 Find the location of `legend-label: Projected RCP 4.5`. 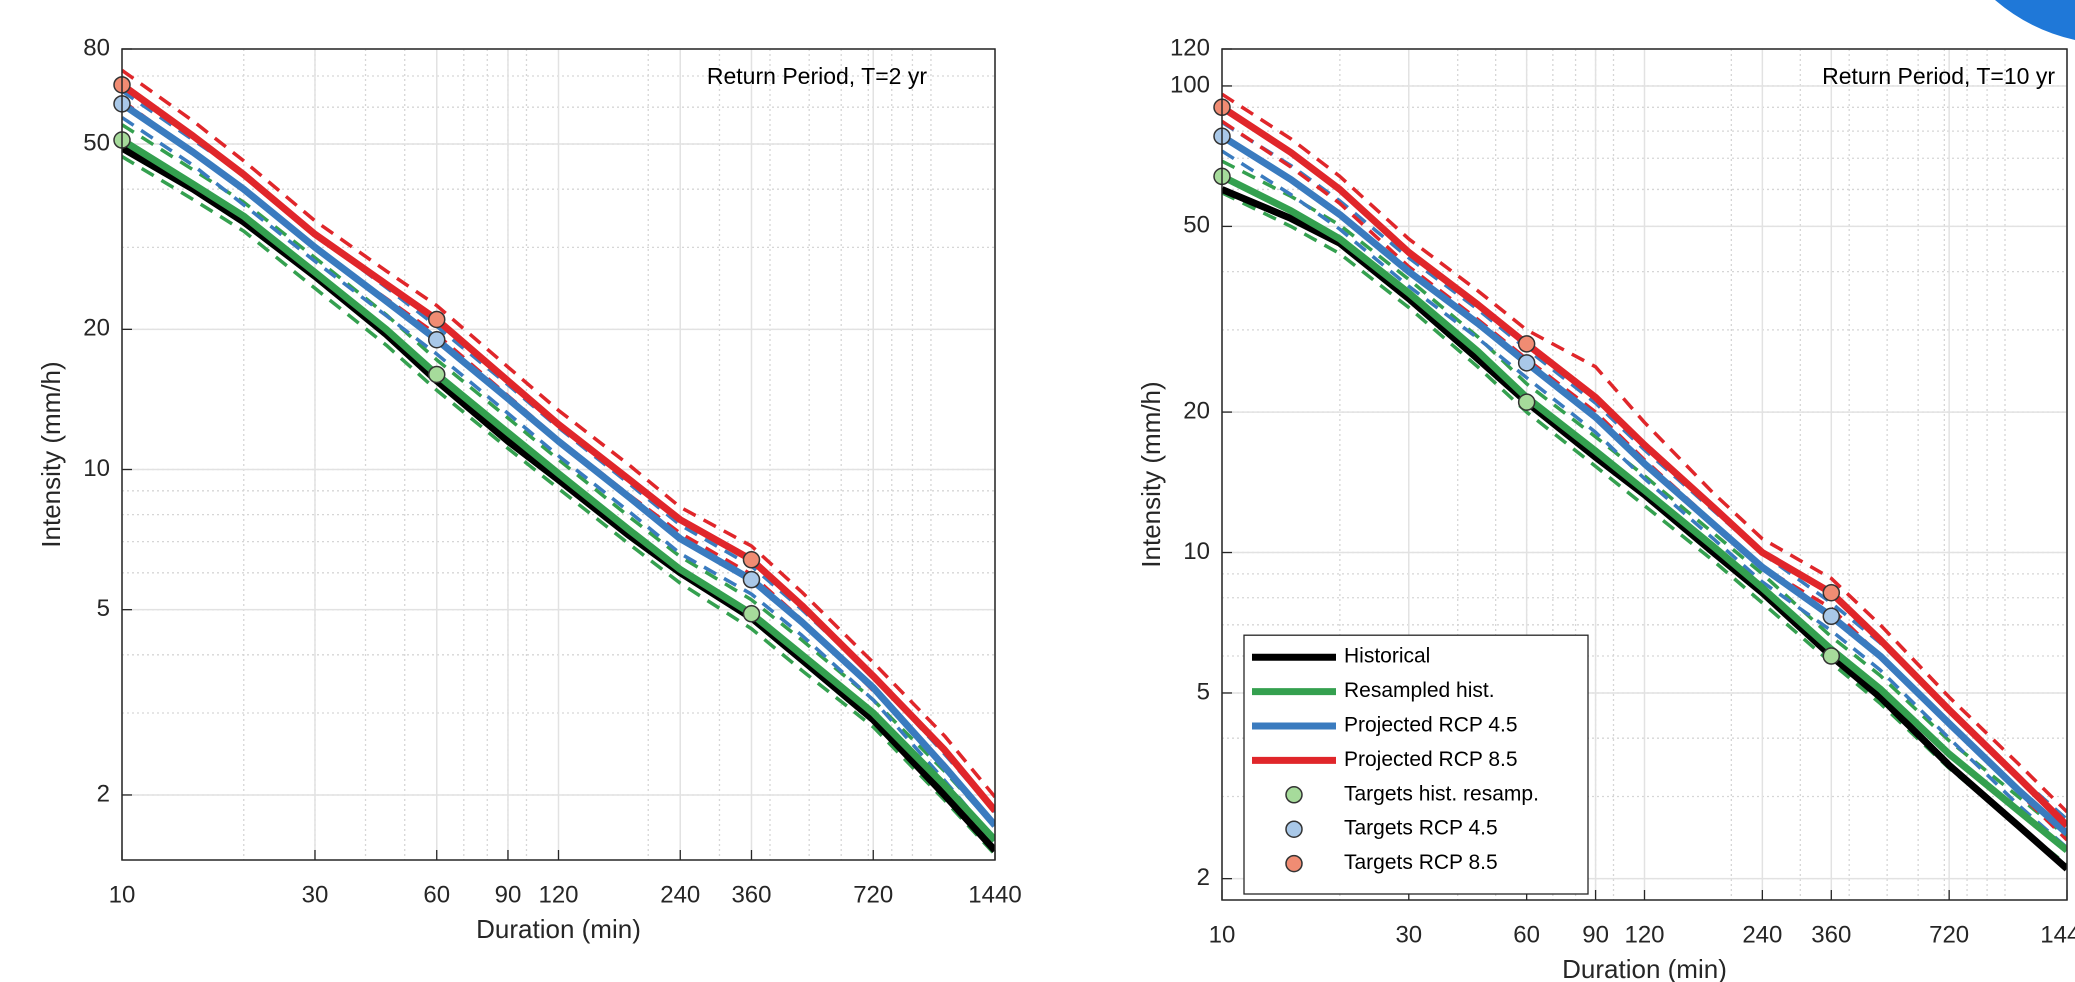

legend-label: Projected RCP 4.5 is located at coordinates (1431, 725).